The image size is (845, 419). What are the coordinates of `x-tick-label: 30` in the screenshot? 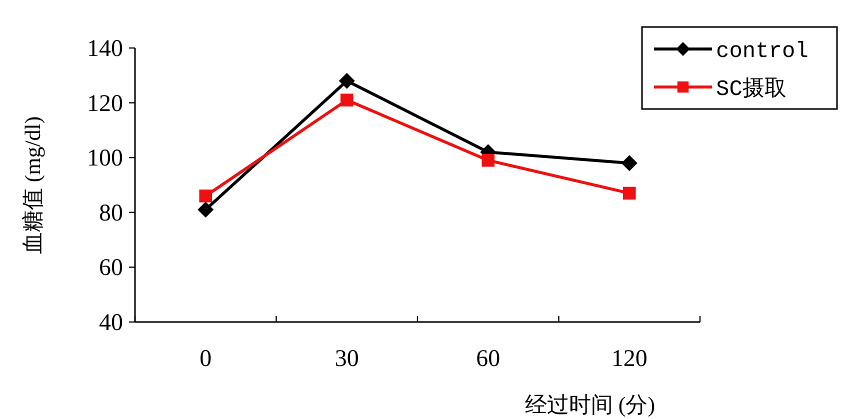 It's located at (346, 359).